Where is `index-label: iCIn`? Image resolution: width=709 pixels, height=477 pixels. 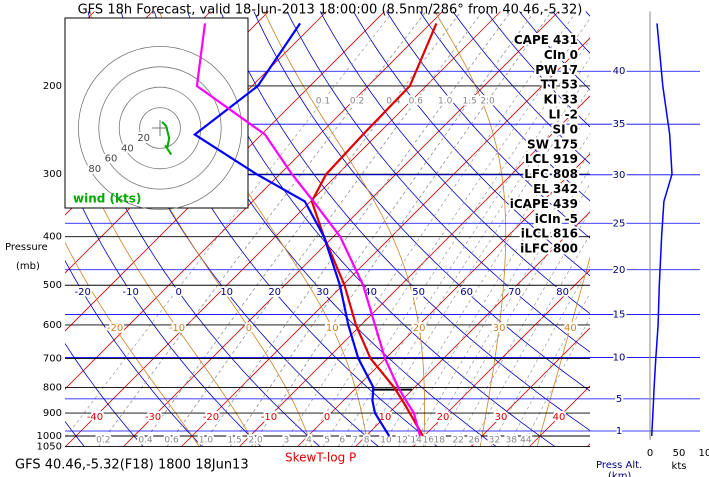 index-label: iCIn is located at coordinates (548, 218).